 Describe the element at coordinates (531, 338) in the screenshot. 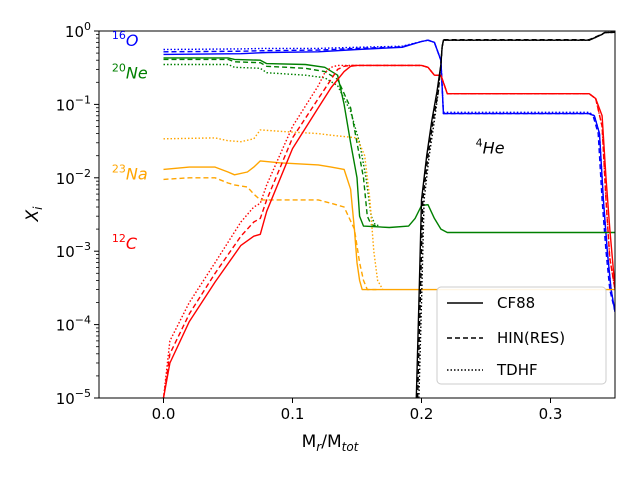

I see `legend-label-hin-res: HIN(RES)` at that location.